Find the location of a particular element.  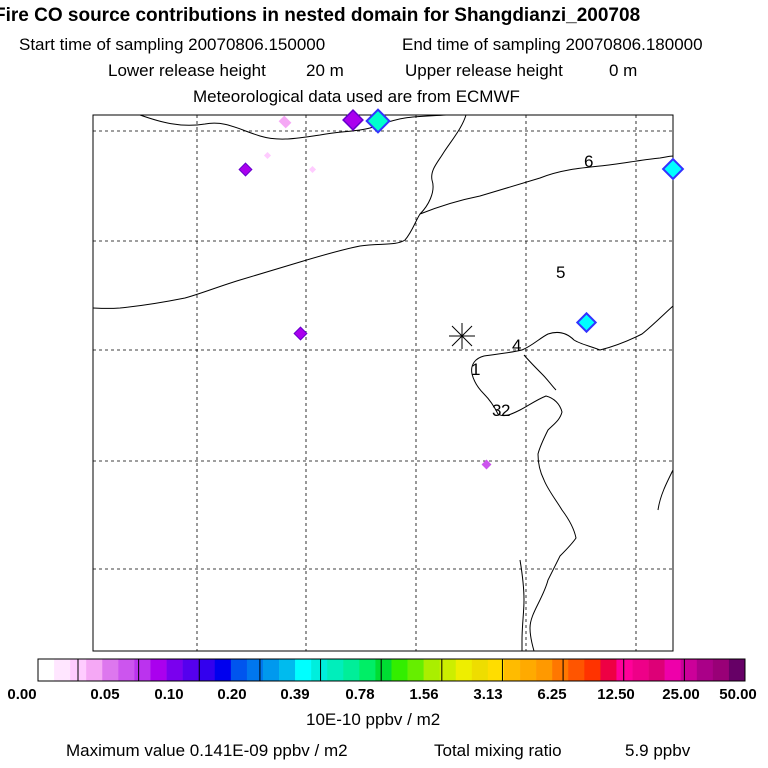

colorbar-units: 10E-10 ppbv / m2 is located at coordinates (373, 719).